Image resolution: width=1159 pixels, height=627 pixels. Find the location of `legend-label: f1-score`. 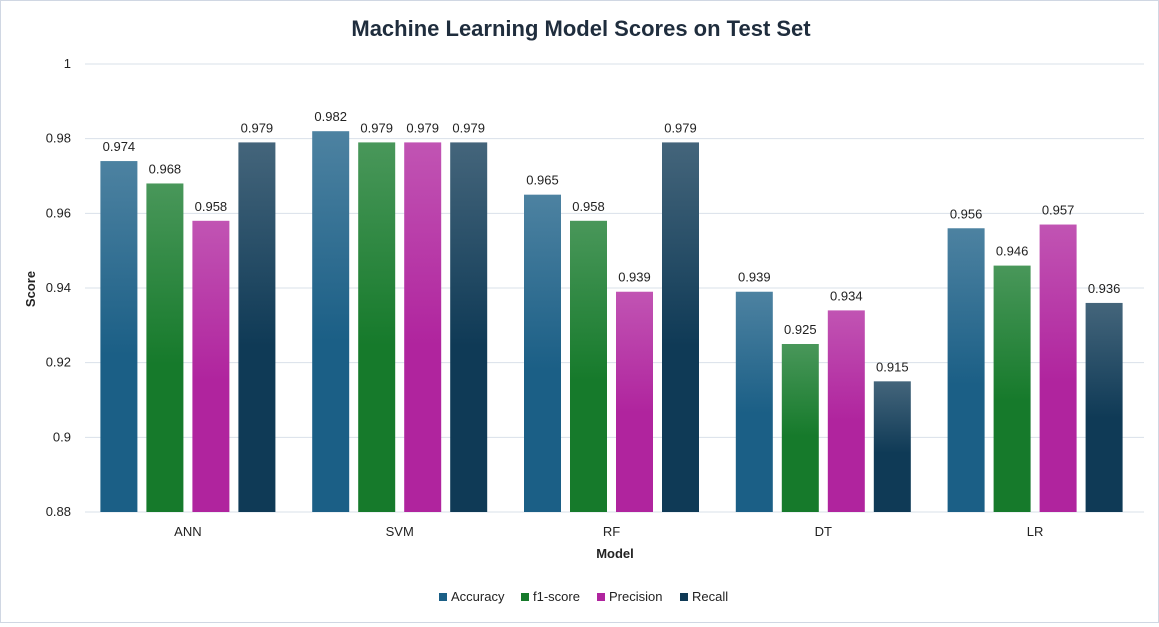

legend-label: f1-score is located at coordinates (556, 596).